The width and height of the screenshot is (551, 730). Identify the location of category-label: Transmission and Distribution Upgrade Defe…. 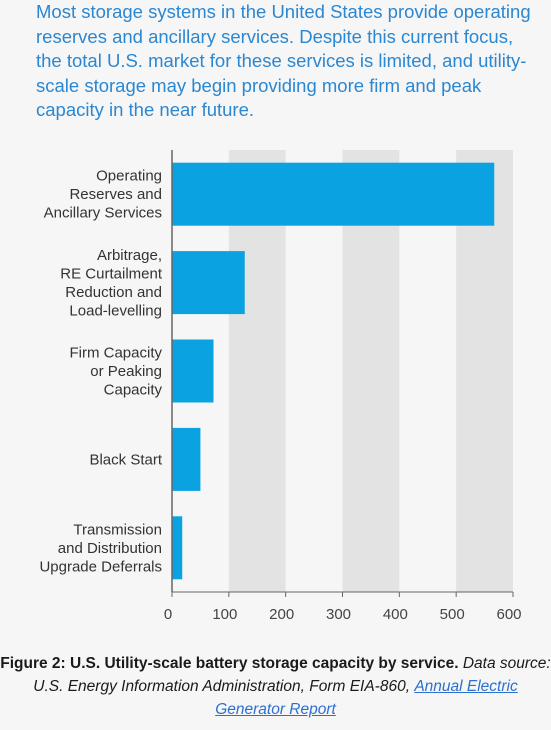
(100, 548).